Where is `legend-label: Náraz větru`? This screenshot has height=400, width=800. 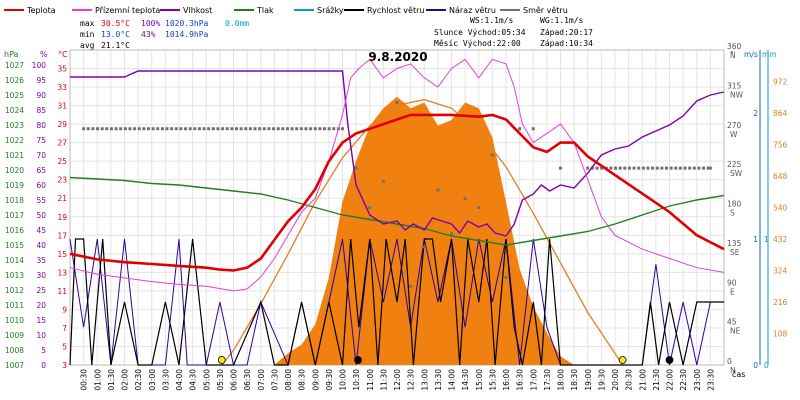 legend-label: Náraz větru is located at coordinates (472, 10).